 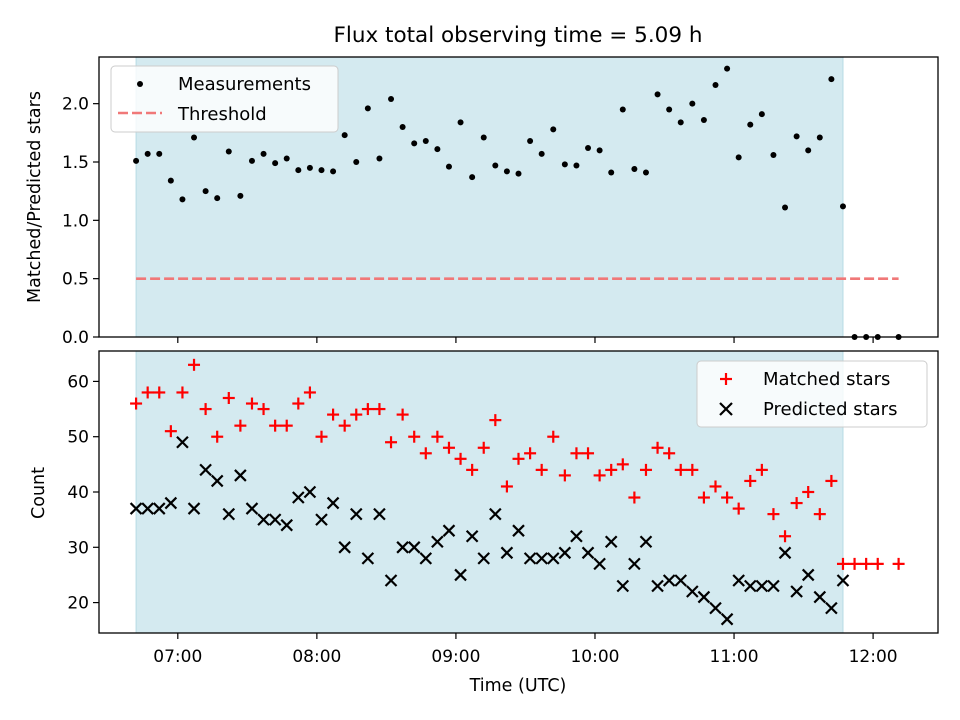 I want to click on legend-matched-label: Matched stars, so click(x=826, y=379).